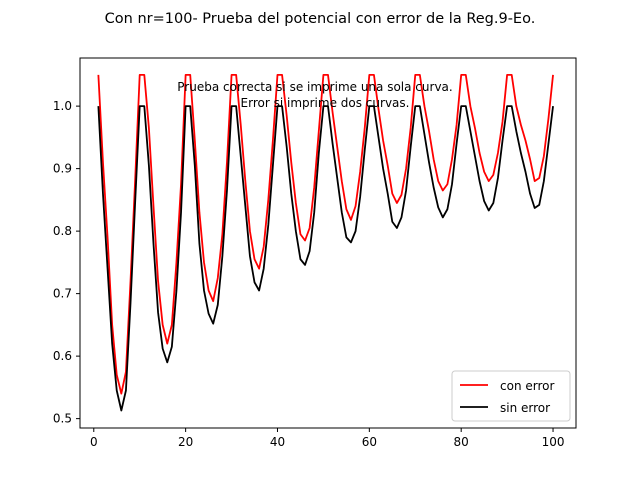 The height and width of the screenshot is (480, 640). Describe the element at coordinates (62, 419) in the screenshot. I see `y-tick-label: 0.5` at that location.